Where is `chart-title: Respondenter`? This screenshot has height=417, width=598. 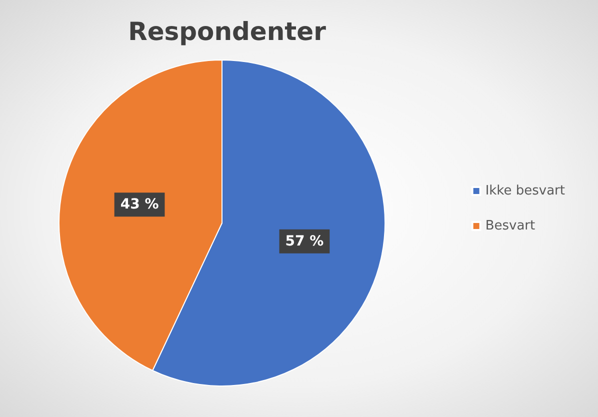
chart-title: Respondenter is located at coordinates (227, 31).